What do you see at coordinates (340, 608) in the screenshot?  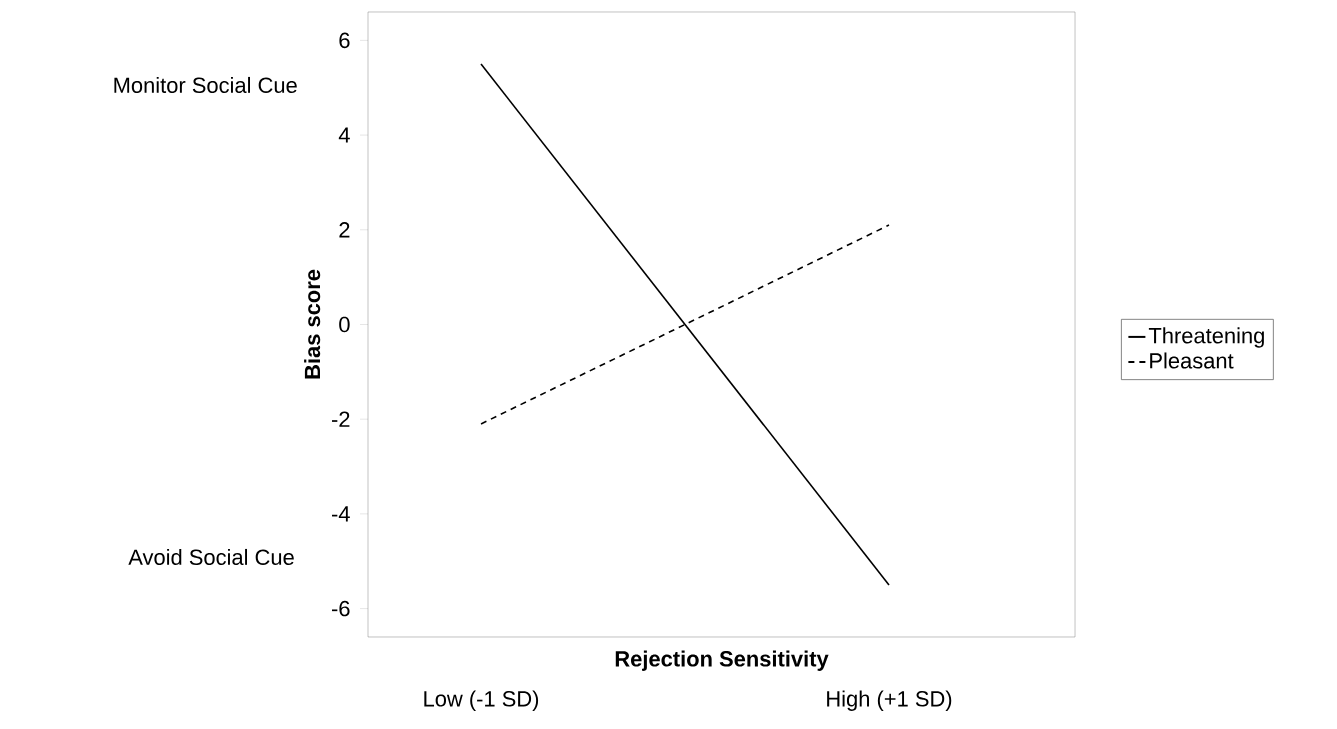 I see `y-tick-label: -6` at bounding box center [340, 608].